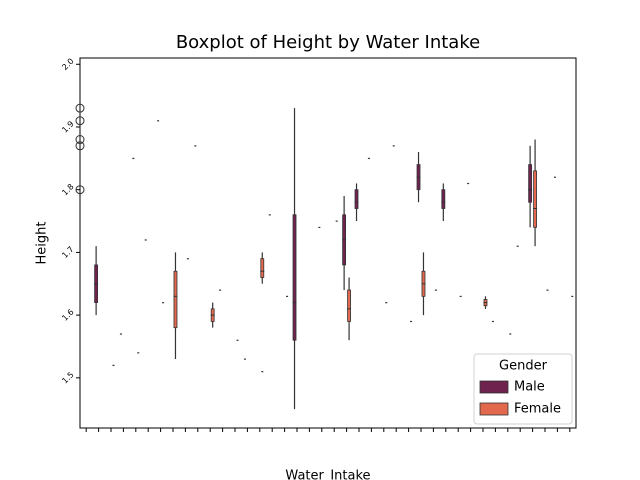 This screenshot has width=640, height=480. Describe the element at coordinates (537, 409) in the screenshot. I see `legend-label: Female` at that location.